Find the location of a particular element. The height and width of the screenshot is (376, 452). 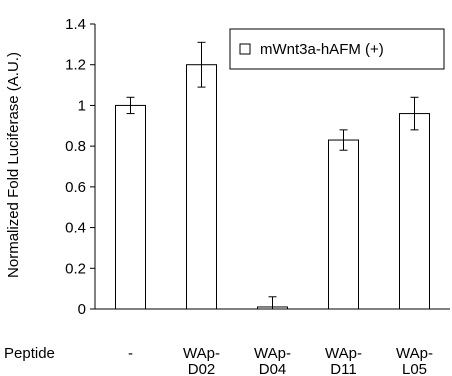

y-axis-label: Normalized Fold Luciferase (A.U.) is located at coordinates (13, 165).